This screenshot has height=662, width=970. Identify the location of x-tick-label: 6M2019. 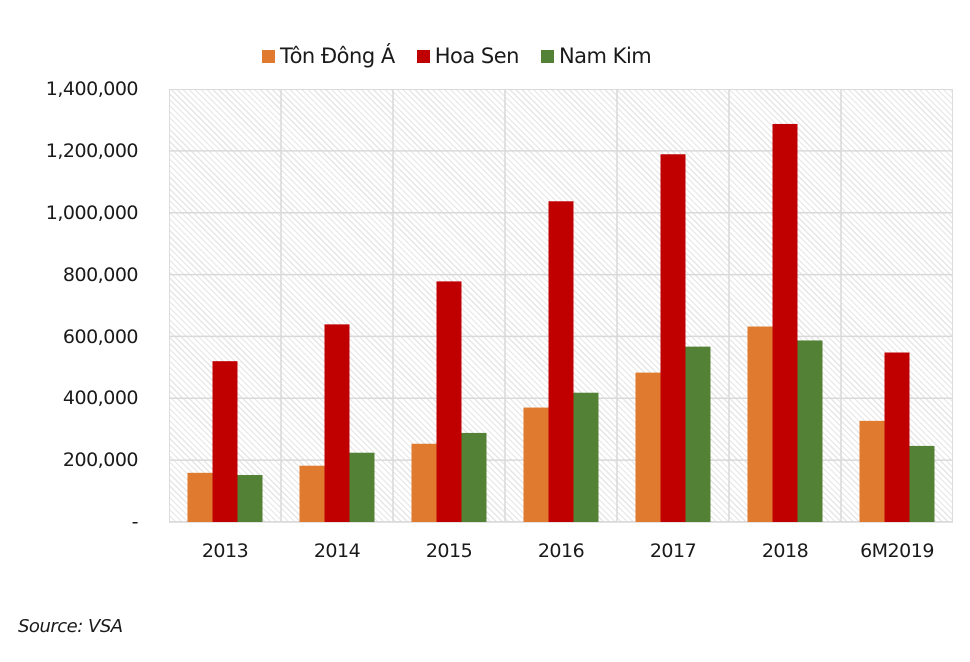
(897, 551).